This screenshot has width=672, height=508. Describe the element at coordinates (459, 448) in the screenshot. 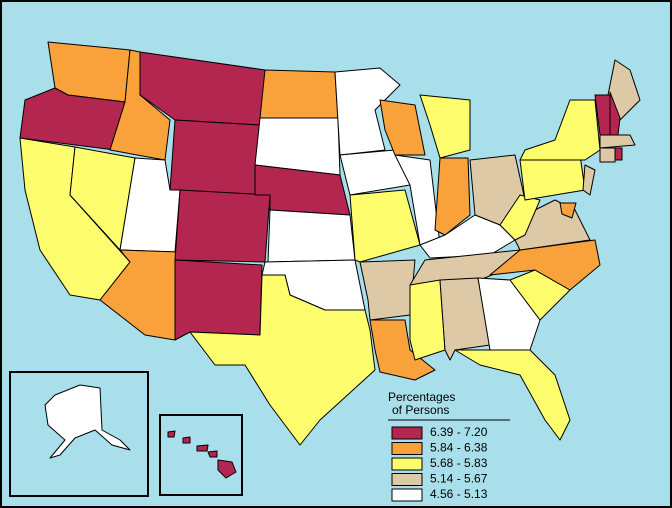

I see `legend-label: 5.84 - 6.38` at that location.